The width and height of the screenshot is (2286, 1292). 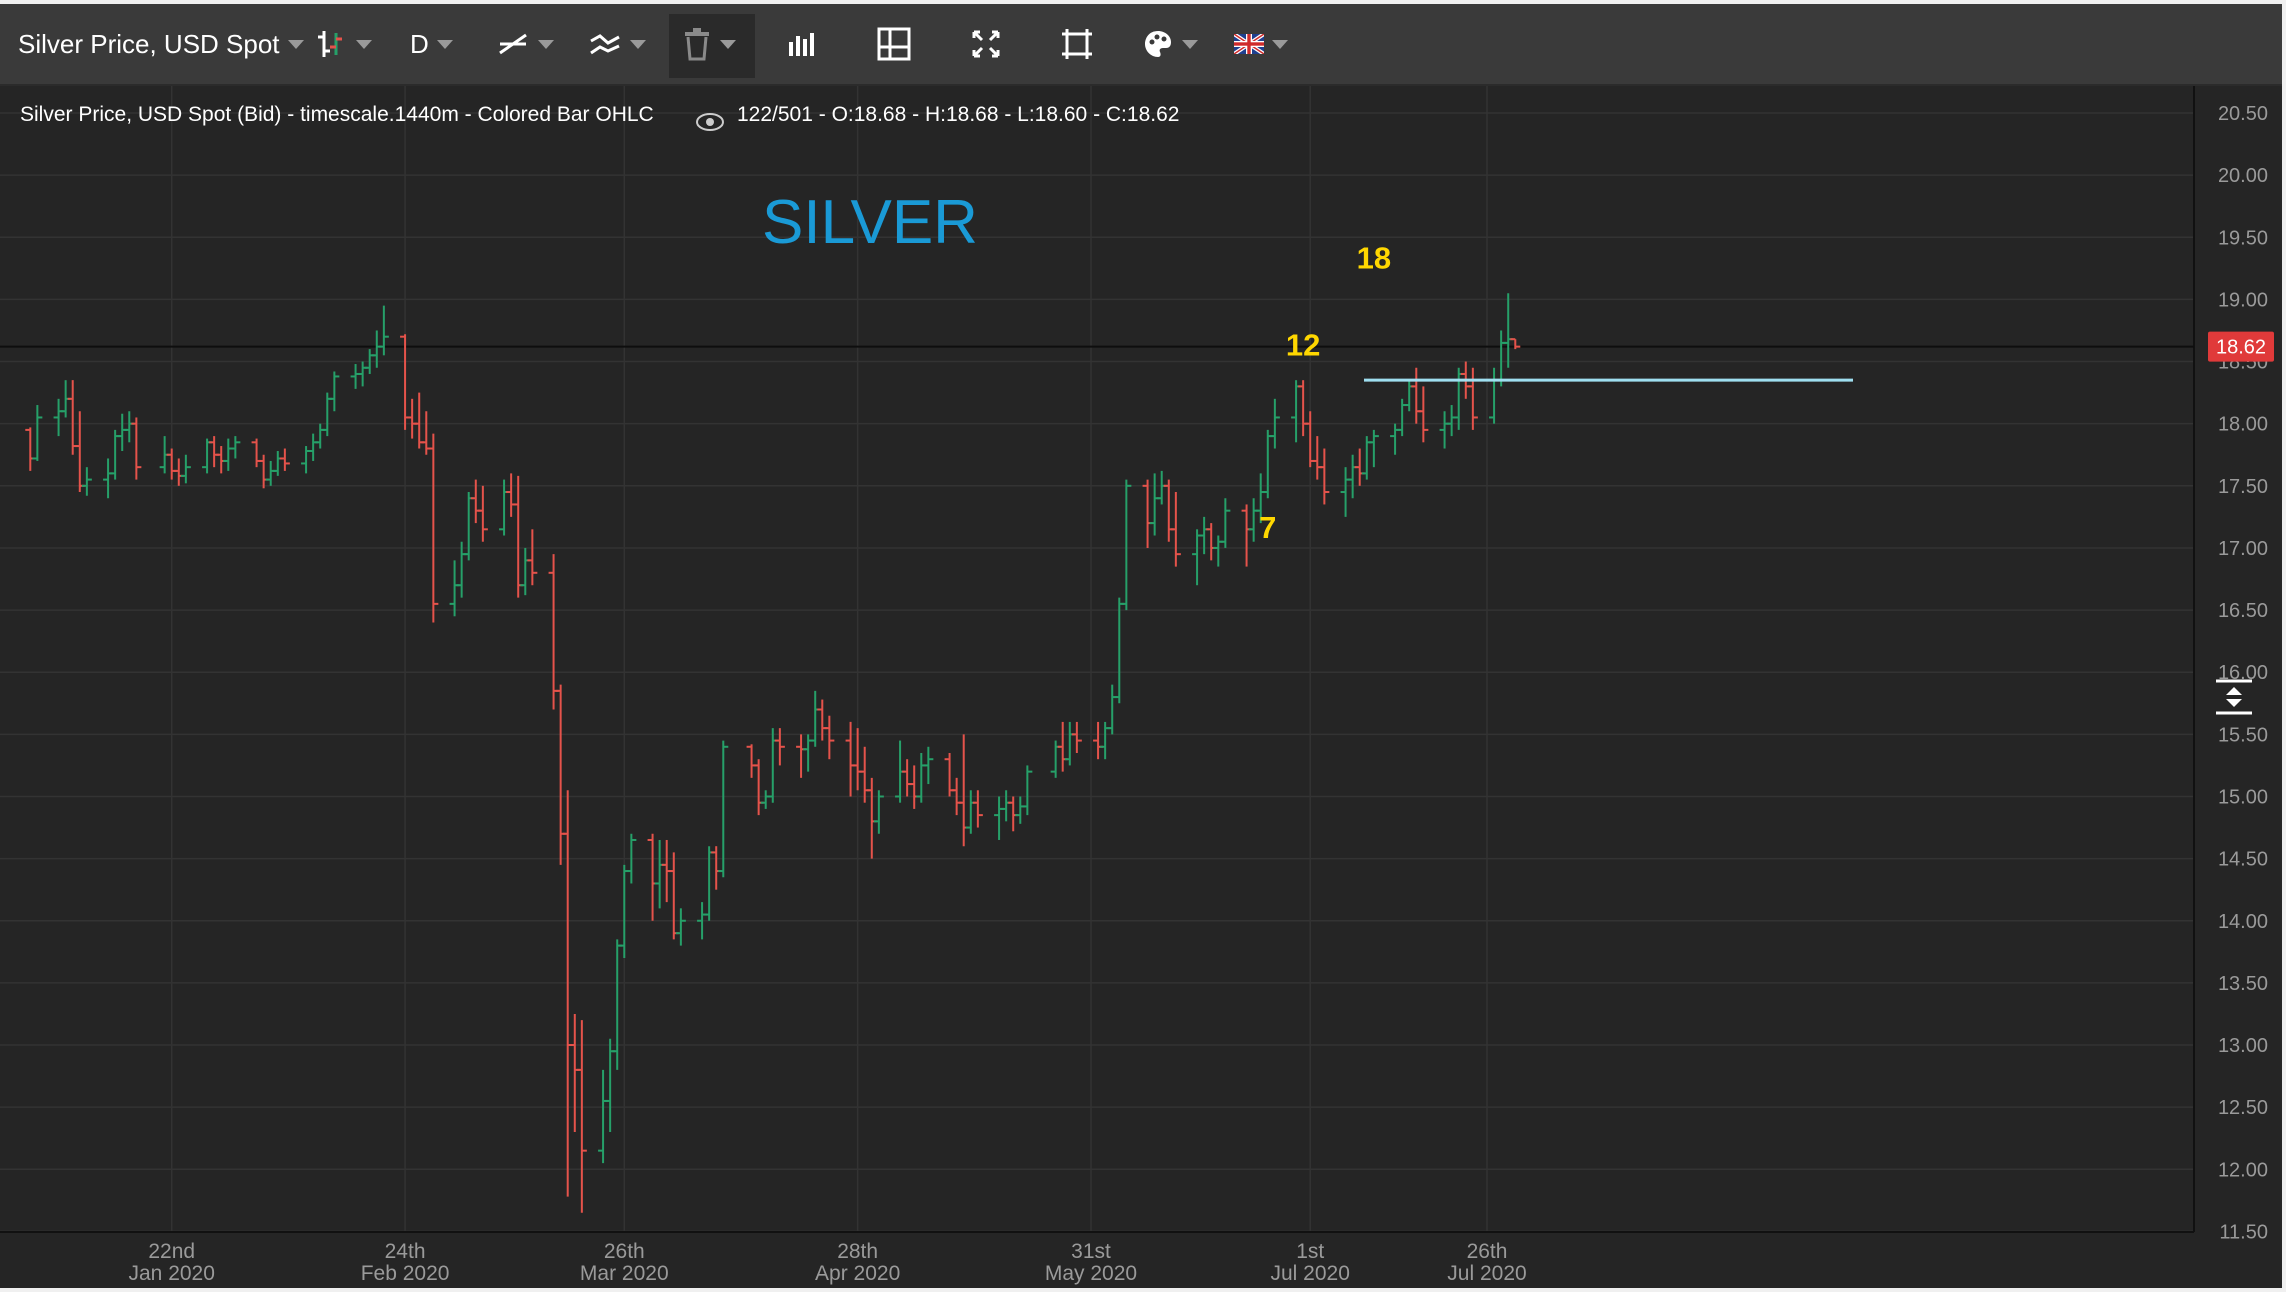 I want to click on x-tick-day: 1st, so click(x=1310, y=1251).